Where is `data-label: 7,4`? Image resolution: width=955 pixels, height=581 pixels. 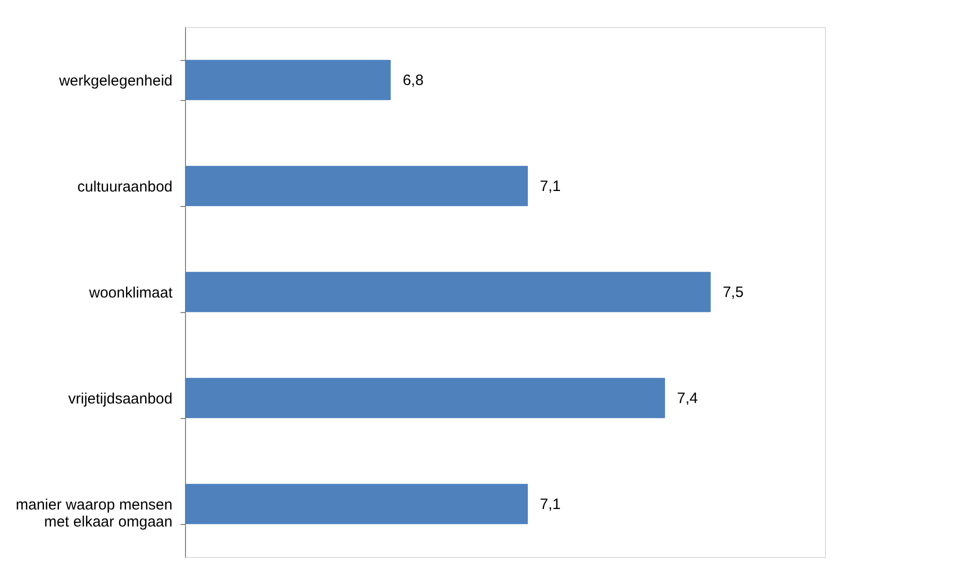
data-label: 7,4 is located at coordinates (687, 398).